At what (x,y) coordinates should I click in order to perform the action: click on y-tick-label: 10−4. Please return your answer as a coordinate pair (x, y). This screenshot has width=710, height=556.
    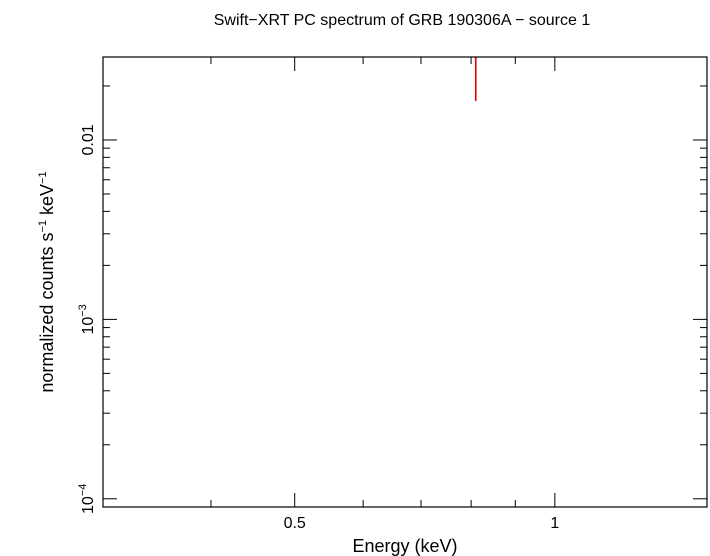
    Looking at the image, I should click on (87, 499).